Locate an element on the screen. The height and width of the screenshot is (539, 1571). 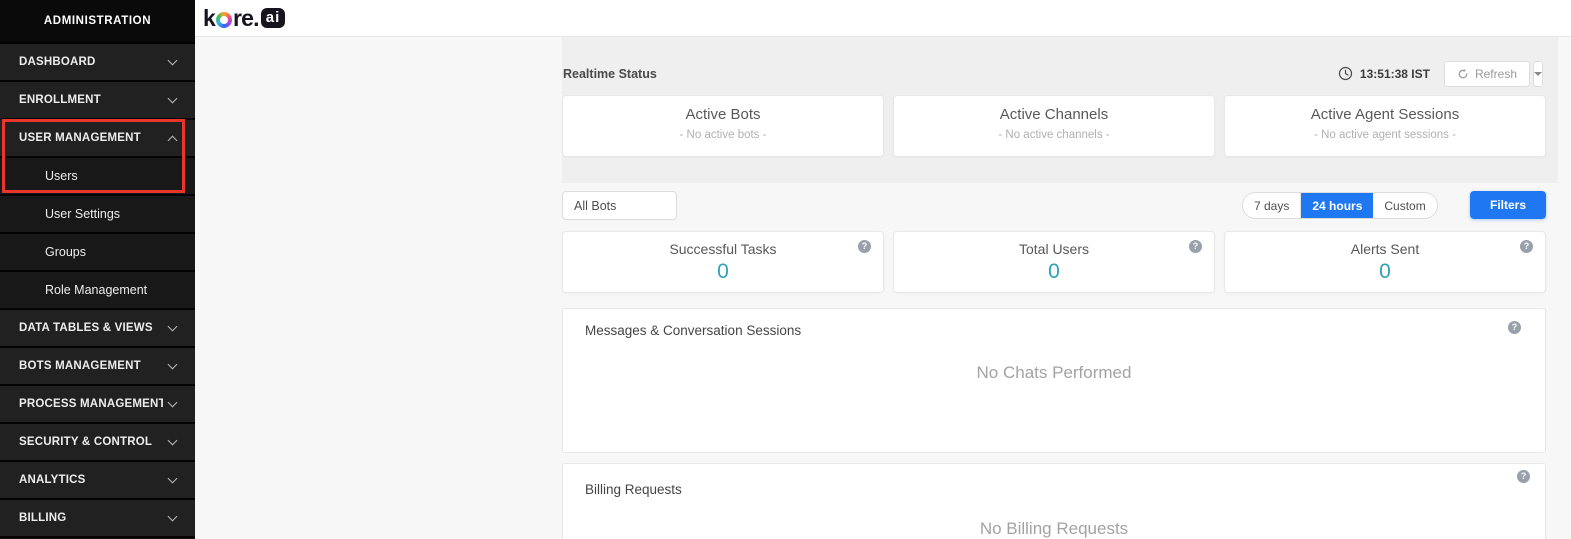
stat-title: Alerts Sent is located at coordinates (1385, 249).